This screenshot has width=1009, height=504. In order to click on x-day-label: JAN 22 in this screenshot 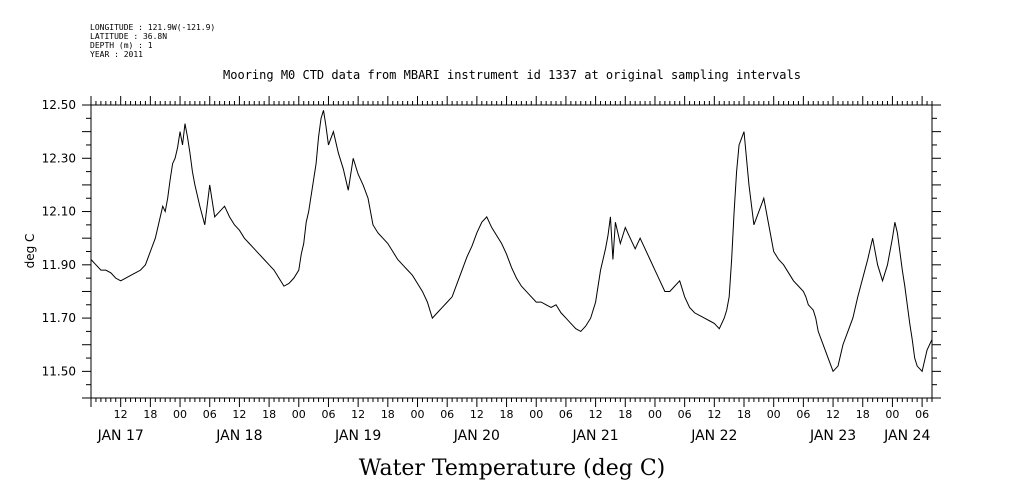, I will do `click(713, 436)`.